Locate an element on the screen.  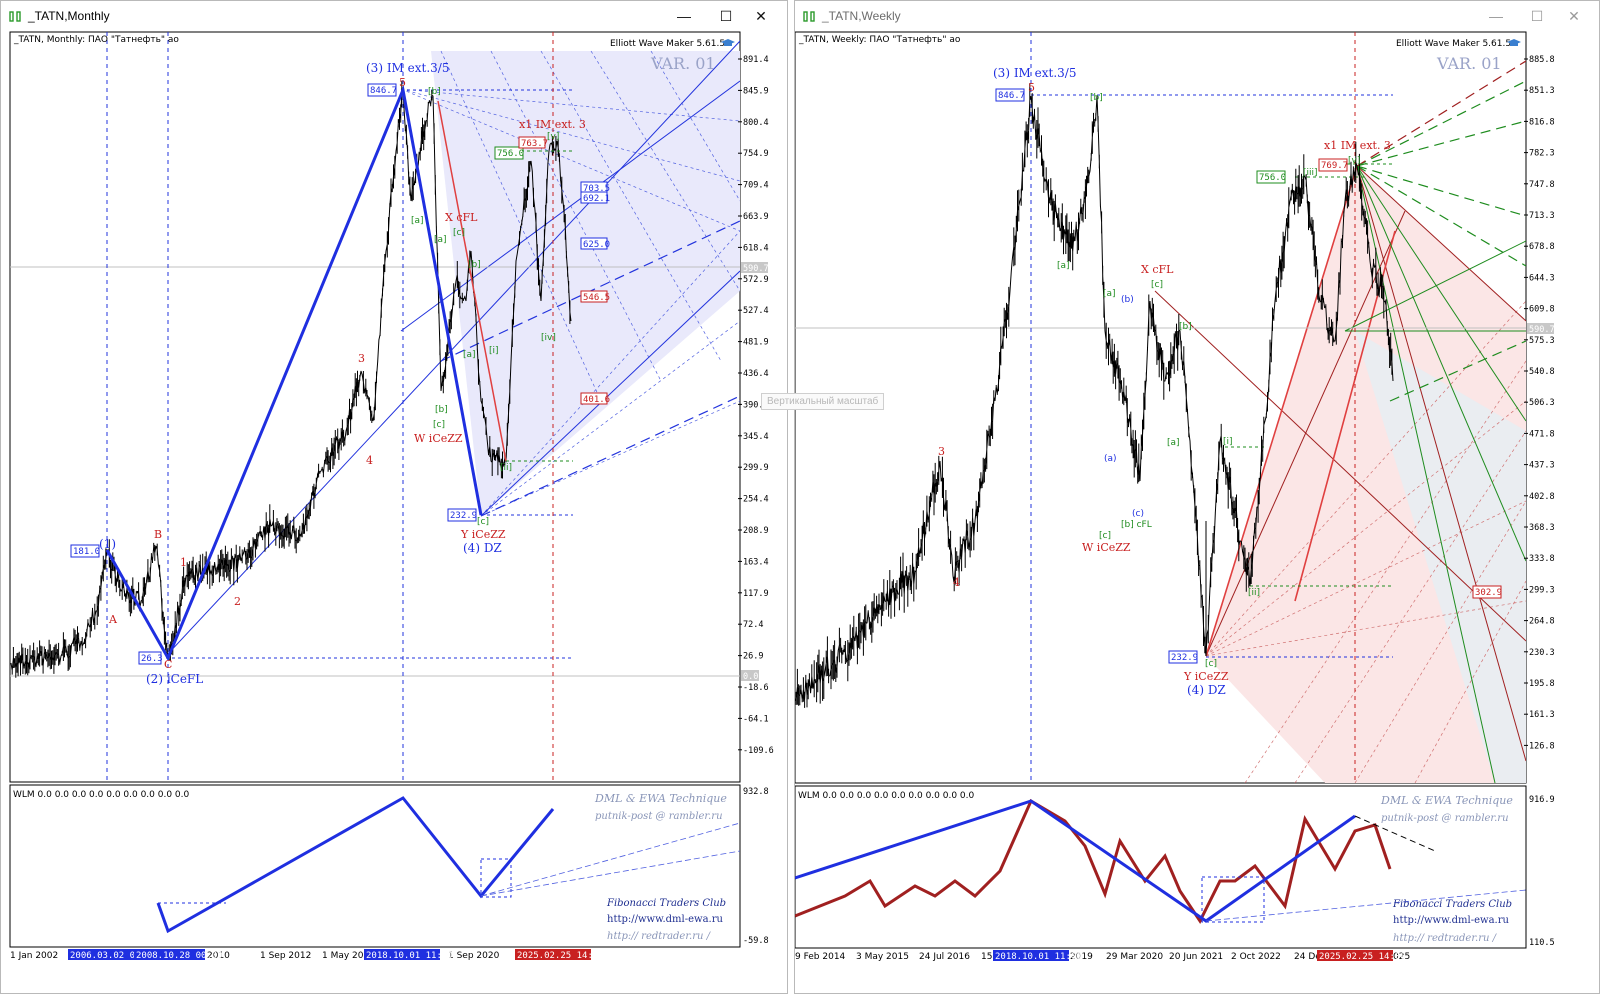
monthly-titlebar: _TATN,Monthly — ☐ ✕ is located at coordinates (394, 16).